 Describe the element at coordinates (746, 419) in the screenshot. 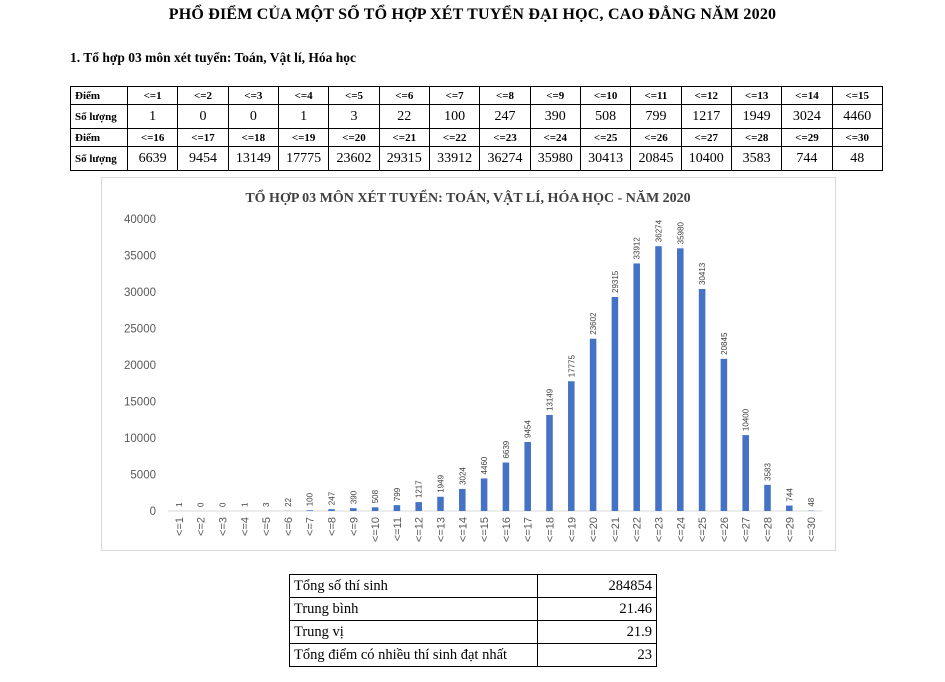

I see `data-label: 10400` at that location.